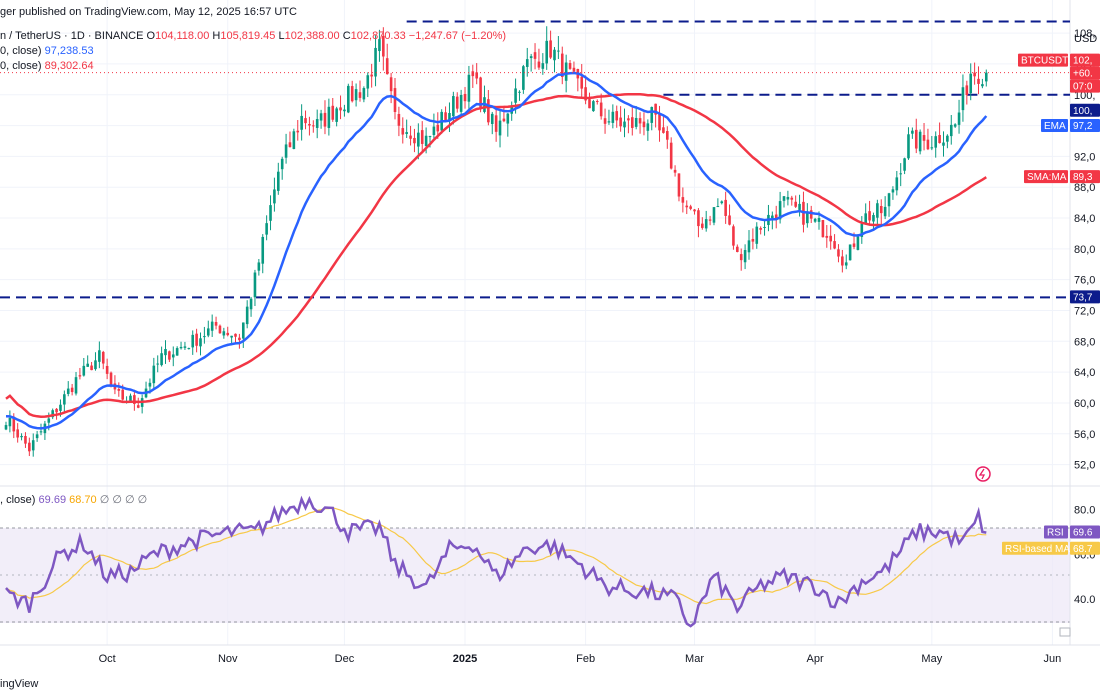 The image size is (1100, 700). I want to click on time-tick-label: Nov, so click(228, 659).